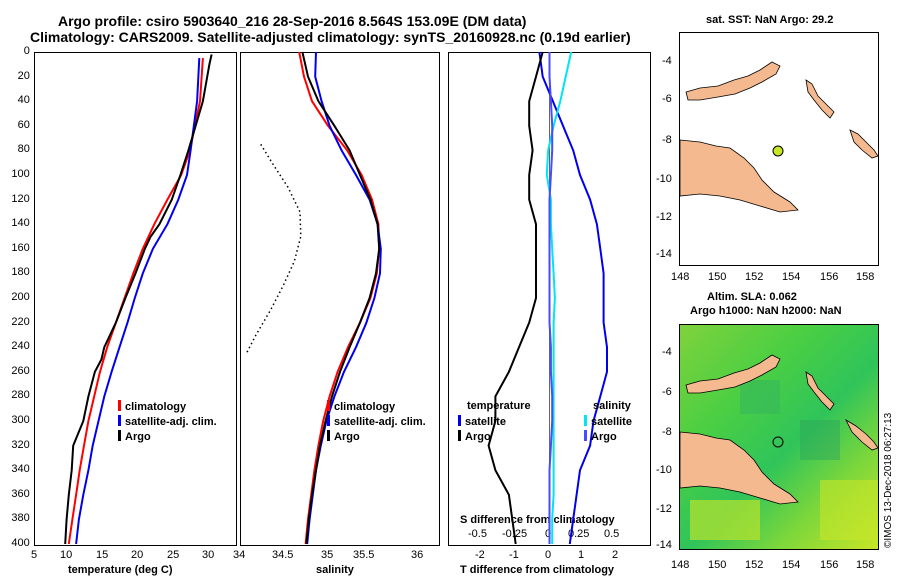 The image size is (900, 580). Describe the element at coordinates (862, 434) in the screenshot. I see `solomons-land` at that location.